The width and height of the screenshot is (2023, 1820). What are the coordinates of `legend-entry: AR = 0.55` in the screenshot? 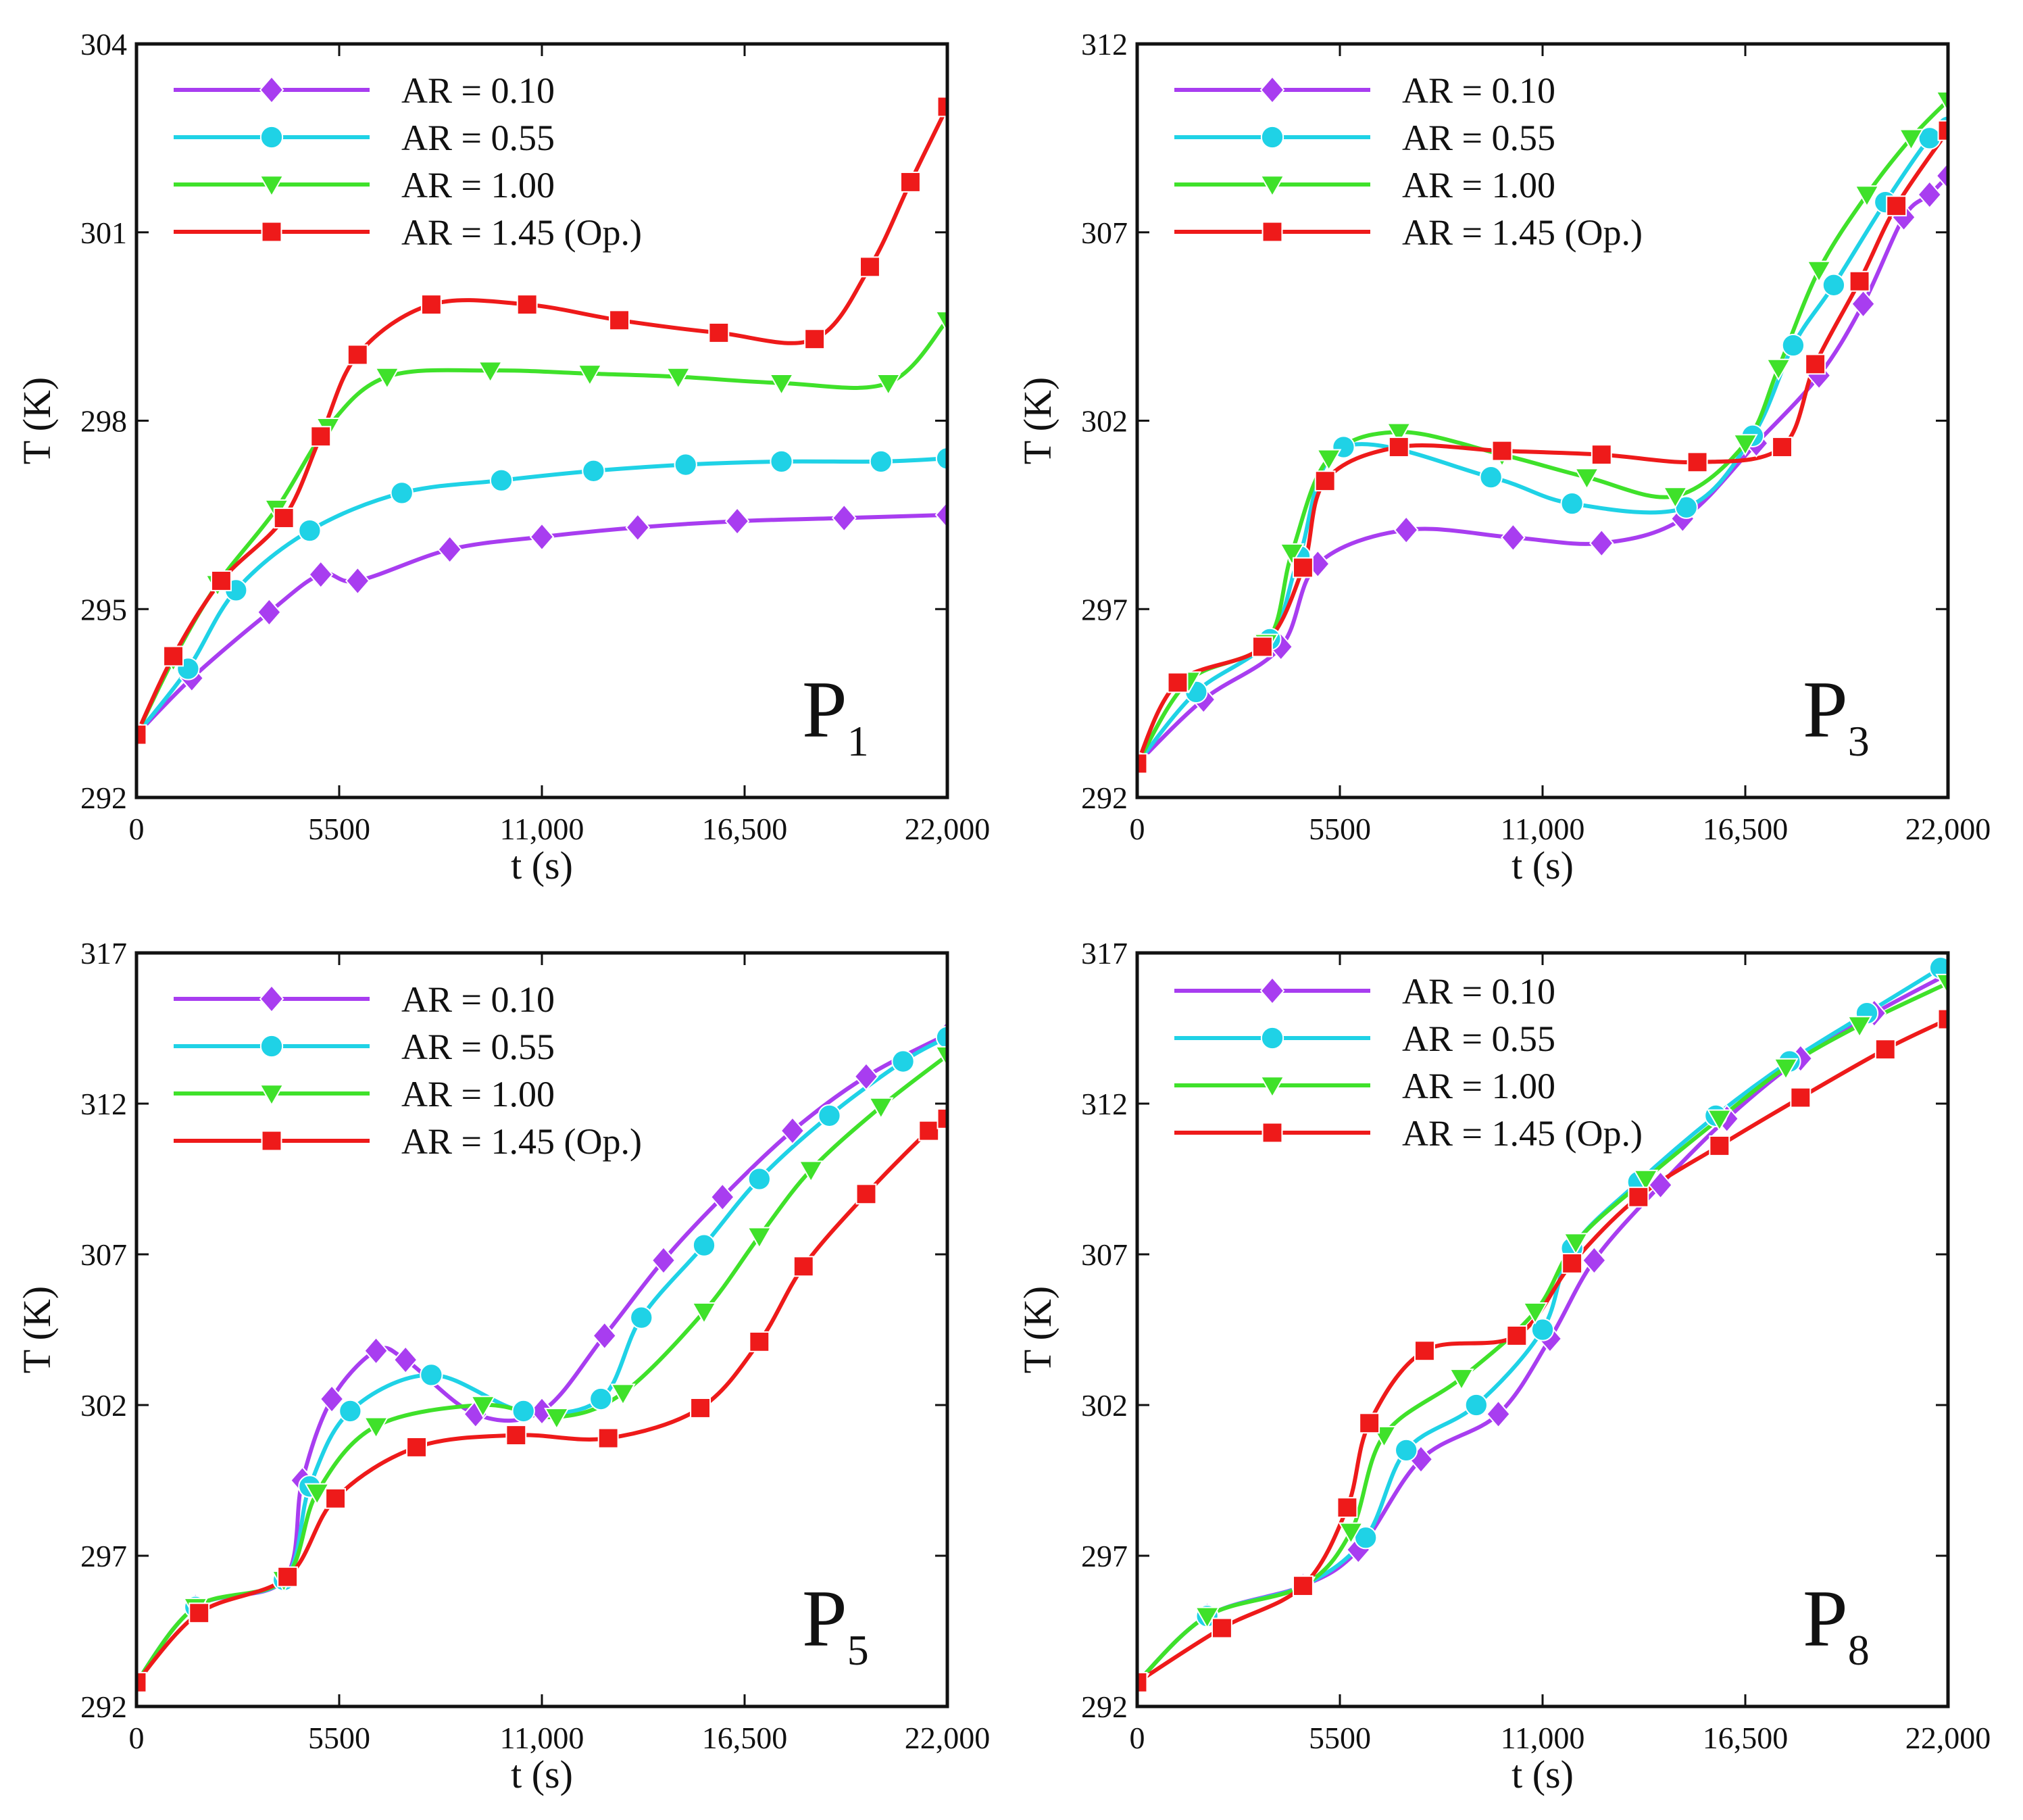 It's located at (1364, 138).